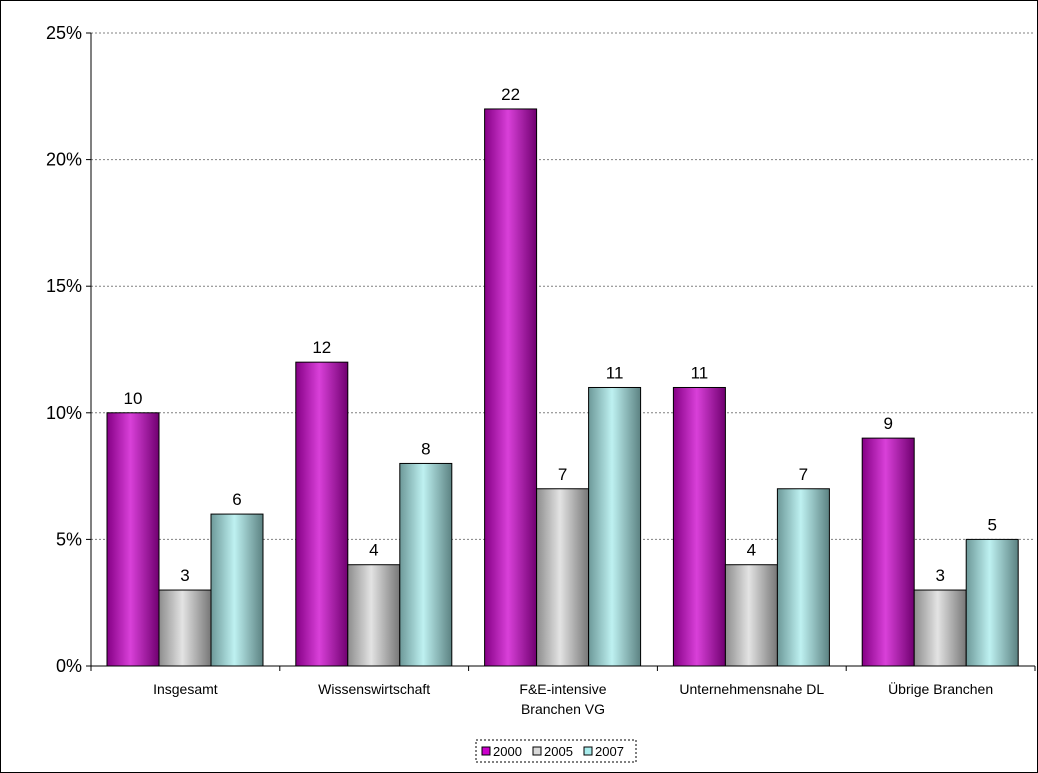 Image resolution: width=1038 pixels, height=773 pixels. Describe the element at coordinates (69, 666) in the screenshot. I see `y-tick-label: 0%` at that location.